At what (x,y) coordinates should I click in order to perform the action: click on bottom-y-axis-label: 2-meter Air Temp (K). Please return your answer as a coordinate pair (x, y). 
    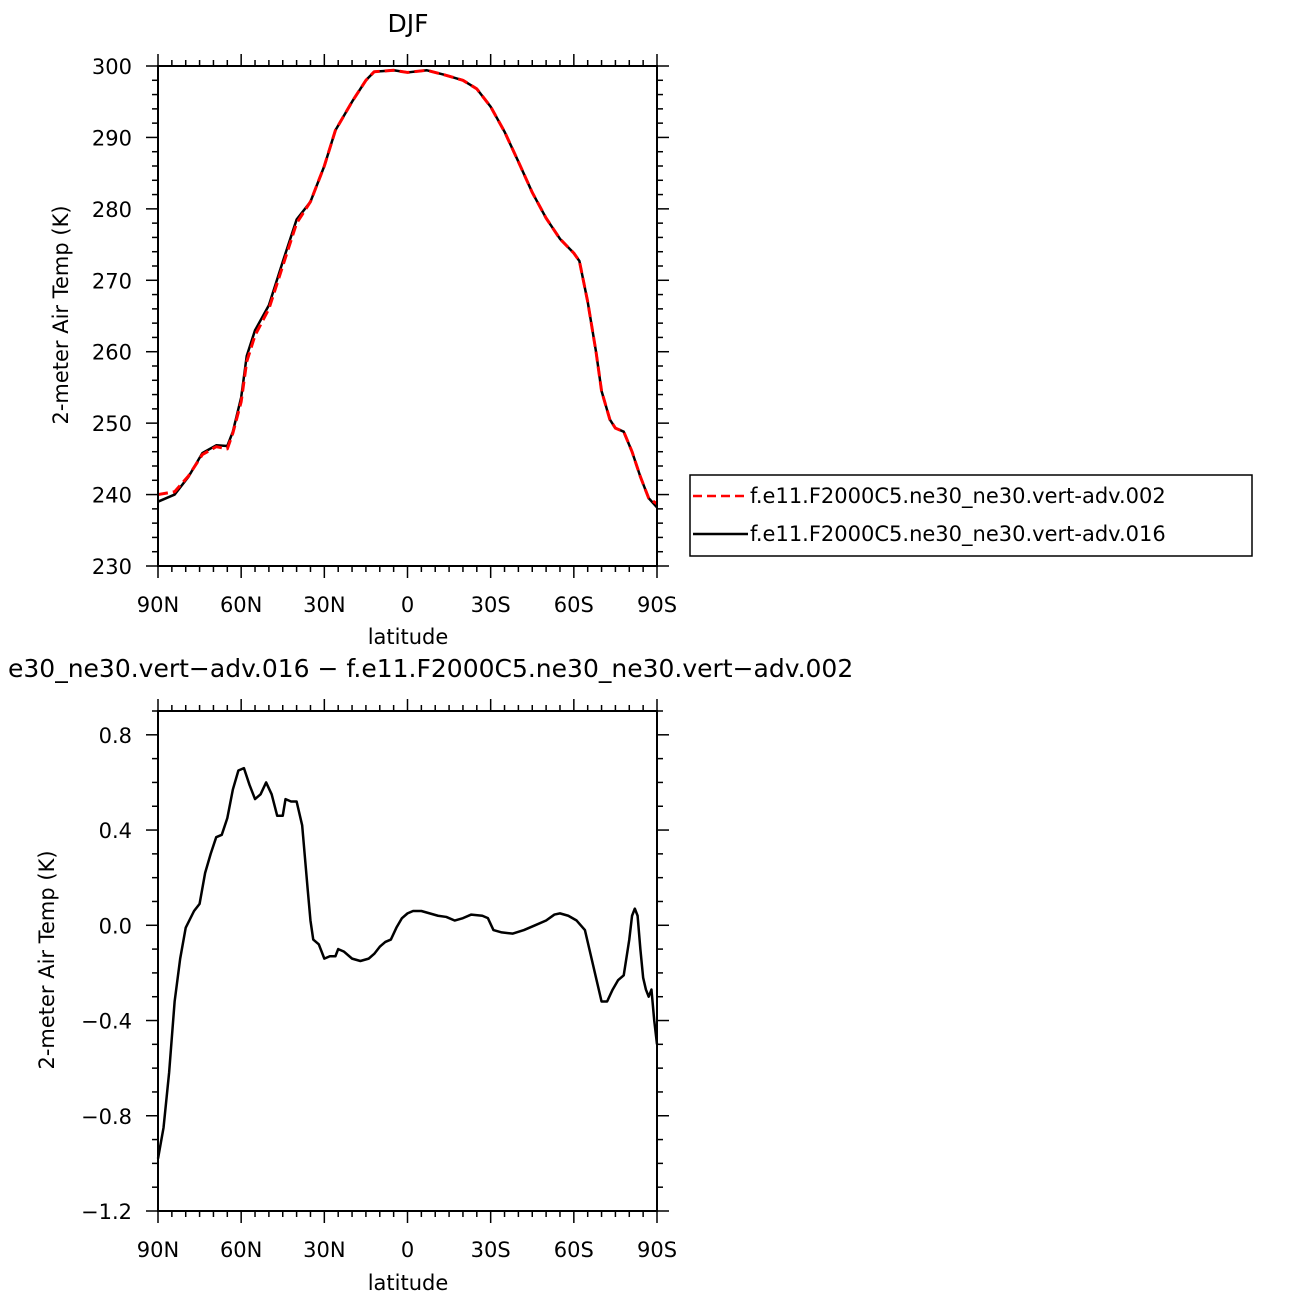
    Looking at the image, I should click on (47, 959).